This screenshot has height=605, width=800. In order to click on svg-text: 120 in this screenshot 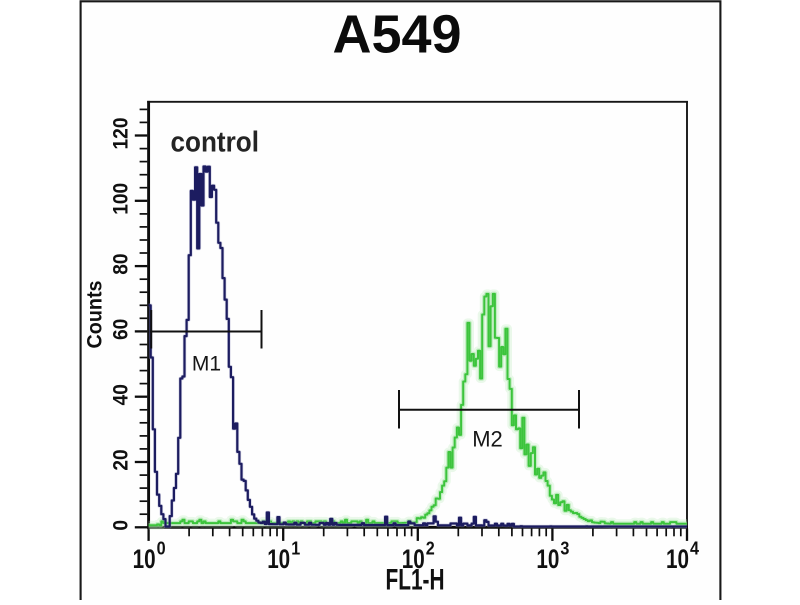, I will do `click(120, 133)`.